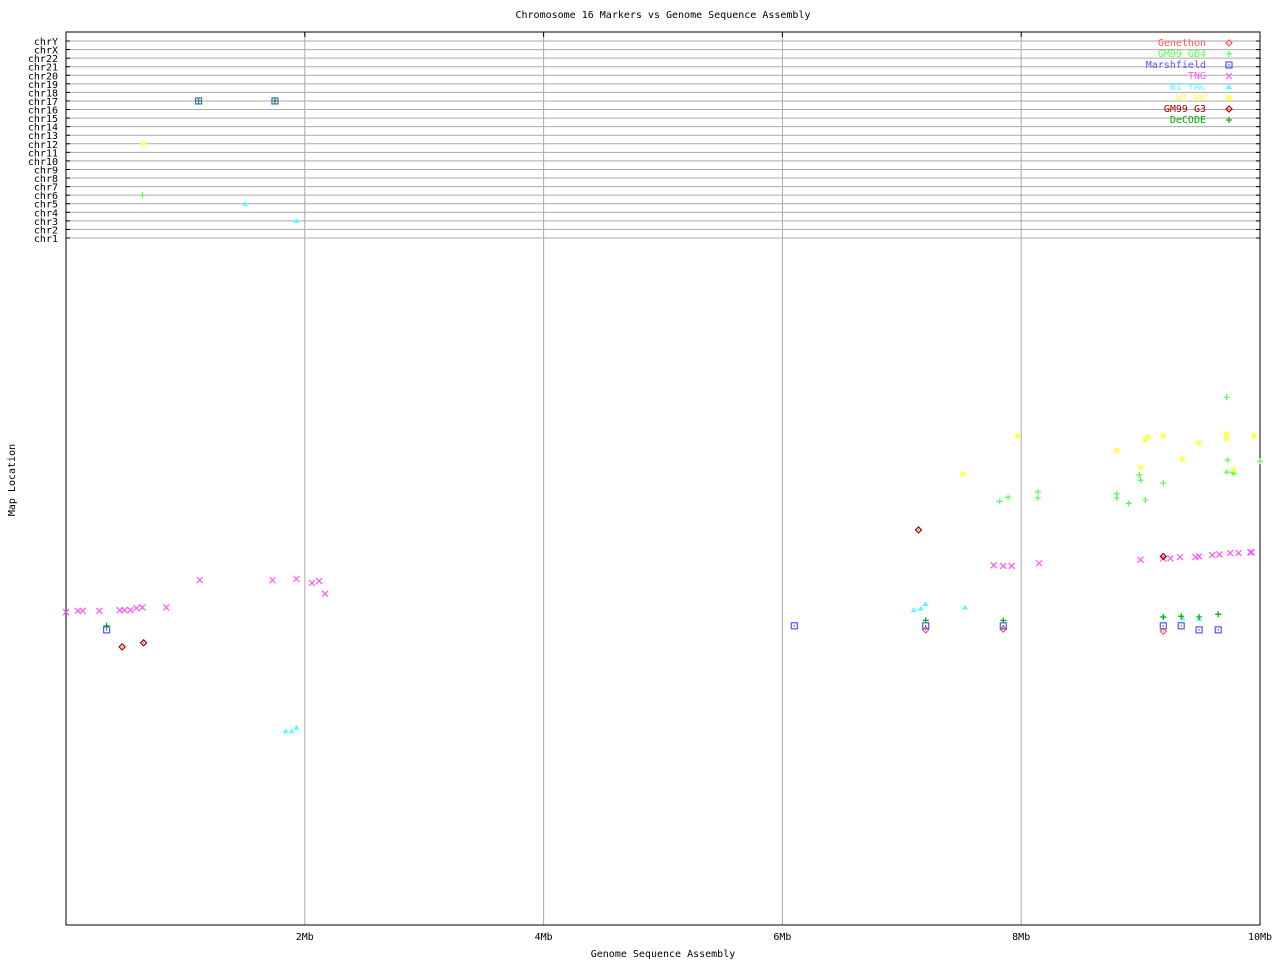 The image size is (1280, 964). Describe the element at coordinates (43, 145) in the screenshot. I see `chr-label: chr12` at that location.